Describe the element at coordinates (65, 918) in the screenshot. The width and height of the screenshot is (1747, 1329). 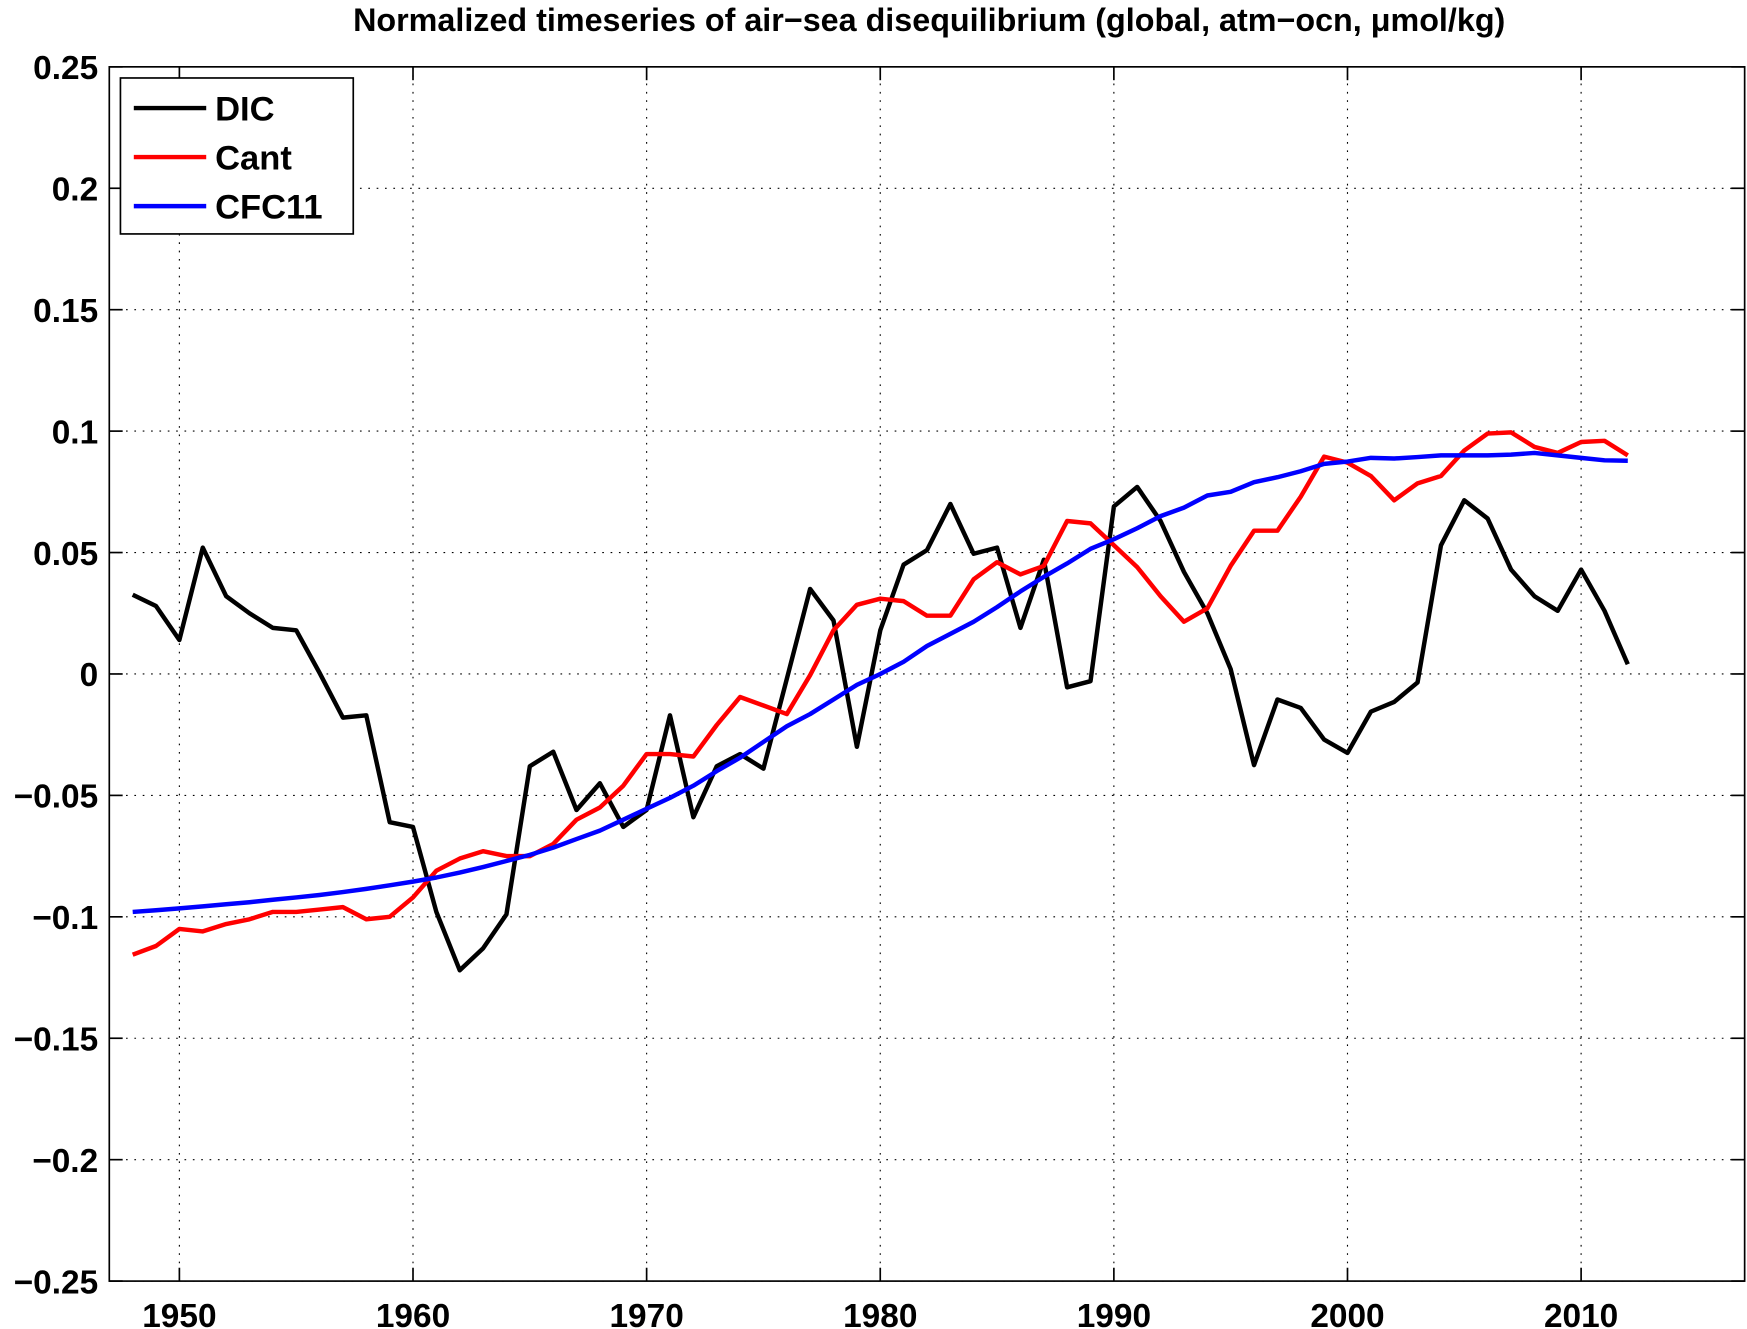
I see `y-tick-label: −0.1` at that location.